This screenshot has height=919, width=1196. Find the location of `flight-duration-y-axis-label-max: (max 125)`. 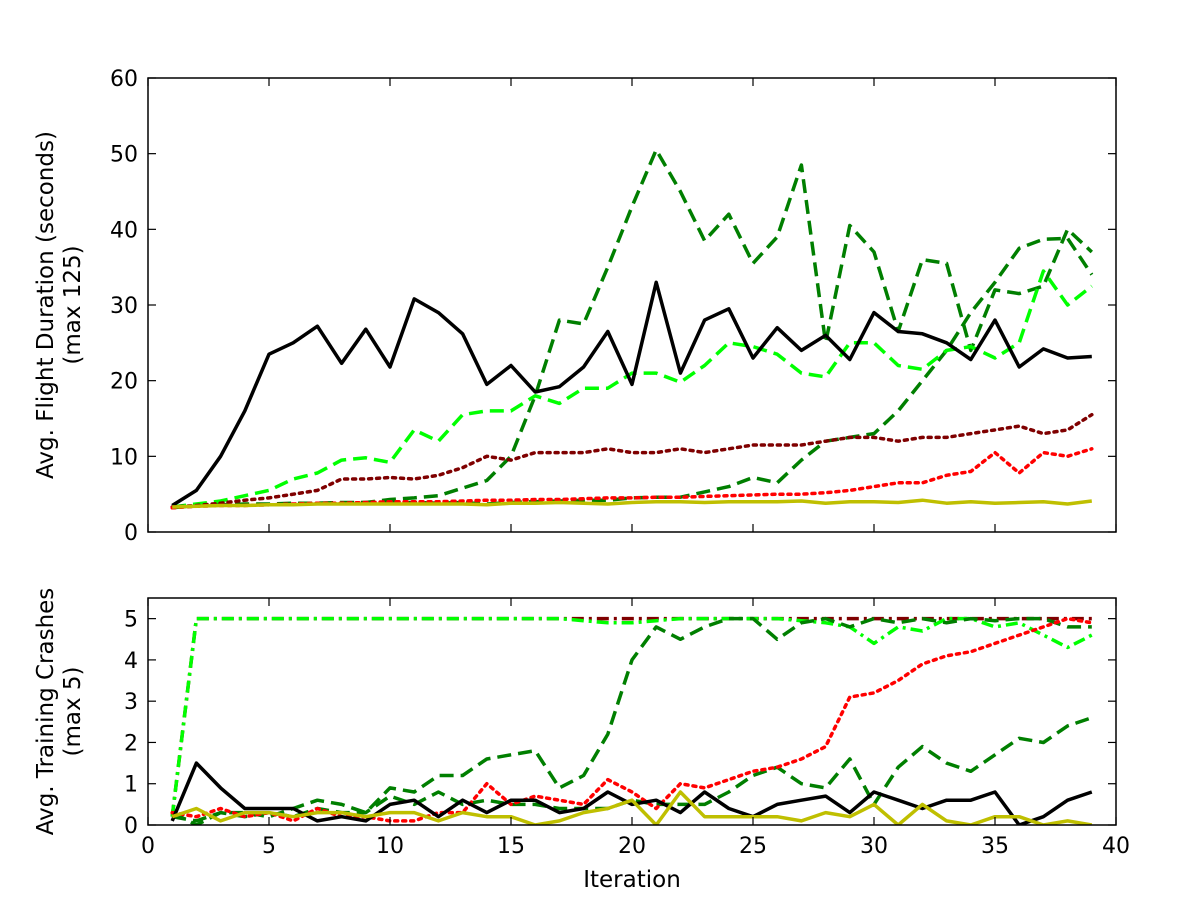

flight-duration-y-axis-label-max: (max 125) is located at coordinates (73, 304).